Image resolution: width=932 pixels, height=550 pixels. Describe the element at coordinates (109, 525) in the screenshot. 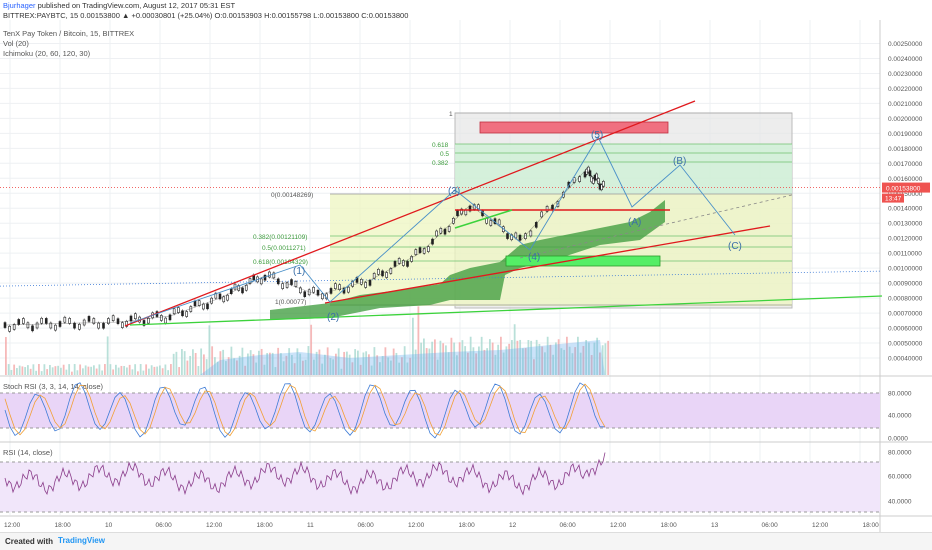

I see `time-tick: 10` at that location.